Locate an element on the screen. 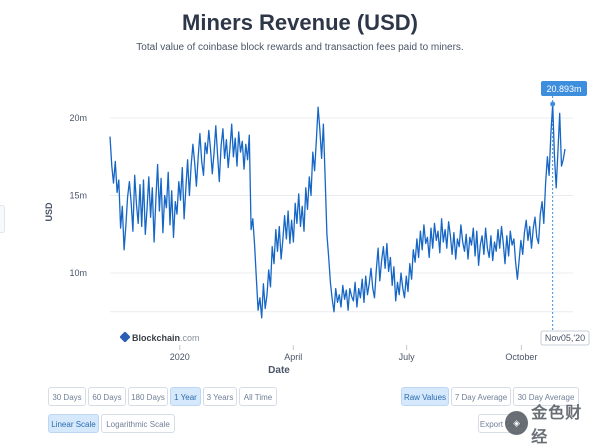 The image size is (600, 447). hover-point is located at coordinates (553, 104).